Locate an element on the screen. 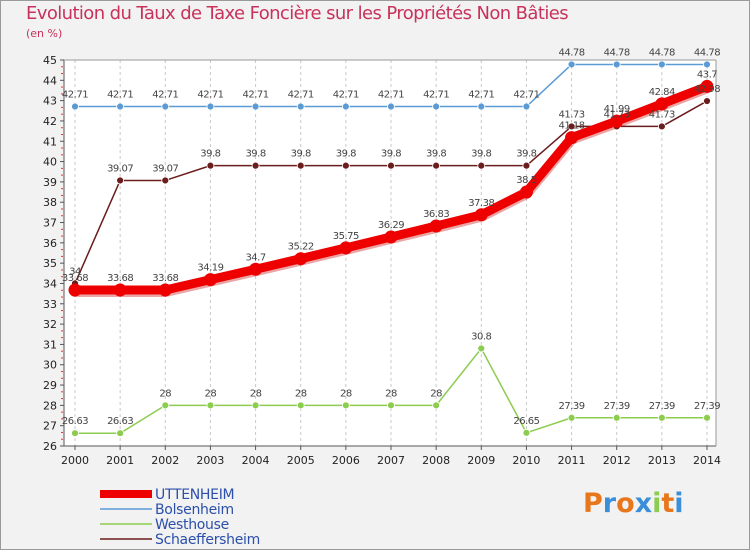 This screenshot has height=550, width=750. schaeffersheim-label-2009: 39.8 is located at coordinates (481, 154).